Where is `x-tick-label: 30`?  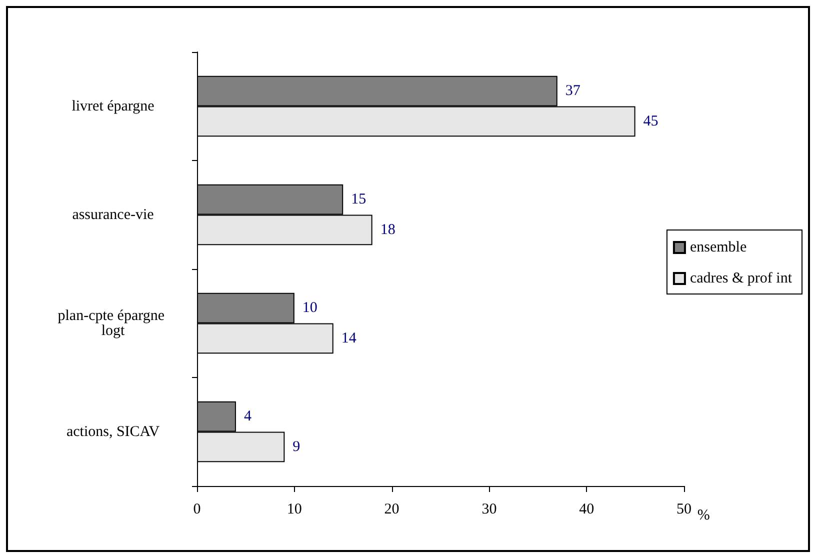
x-tick-label: 30 is located at coordinates (489, 510).